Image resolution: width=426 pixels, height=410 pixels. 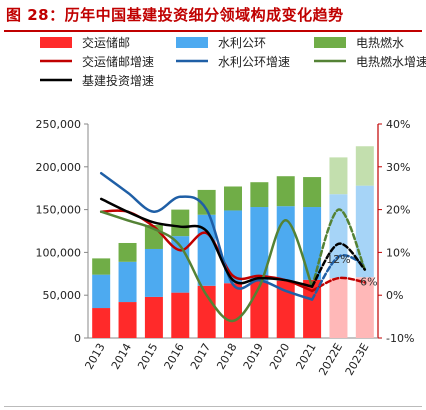 What do you see at coordinates (59, 124) in the screenshot?
I see `y-left-tick-label: 250,000` at bounding box center [59, 124].